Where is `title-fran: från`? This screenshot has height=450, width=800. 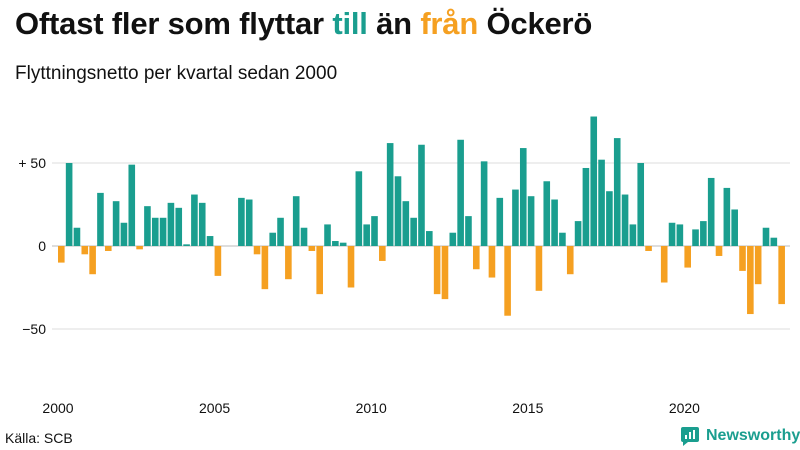 title-fran: från is located at coordinates (449, 23).